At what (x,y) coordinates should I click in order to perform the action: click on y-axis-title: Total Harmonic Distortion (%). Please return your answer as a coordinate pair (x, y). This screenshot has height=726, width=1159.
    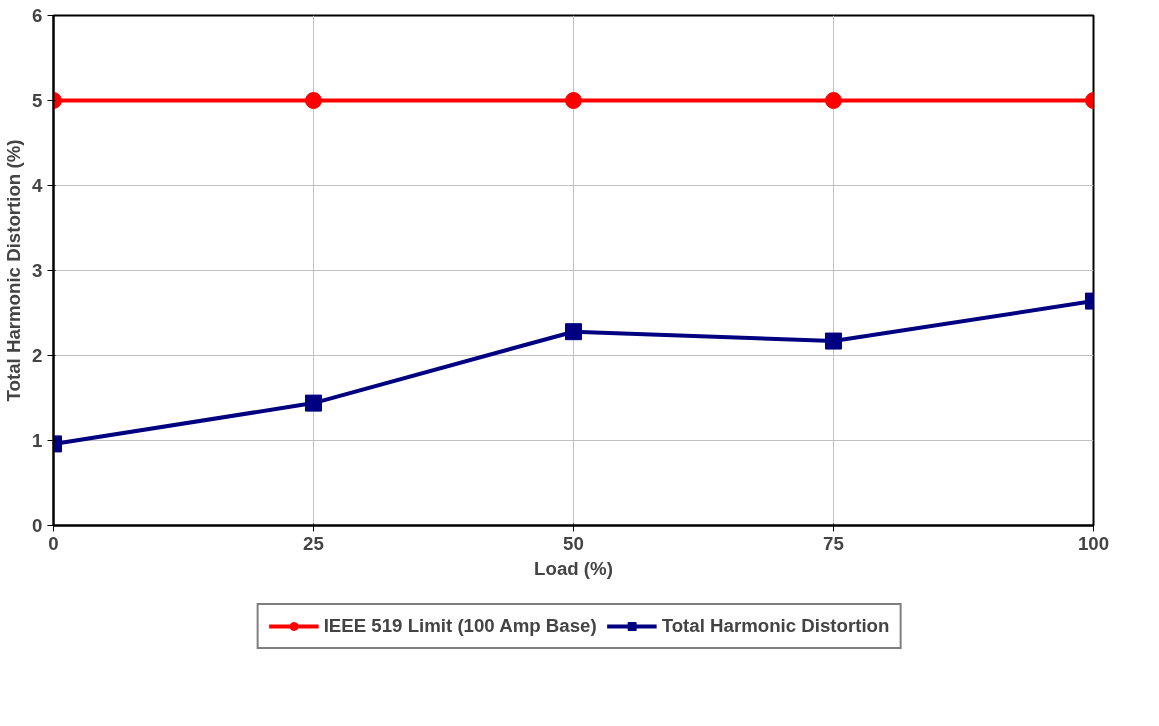
    Looking at the image, I should click on (14, 270).